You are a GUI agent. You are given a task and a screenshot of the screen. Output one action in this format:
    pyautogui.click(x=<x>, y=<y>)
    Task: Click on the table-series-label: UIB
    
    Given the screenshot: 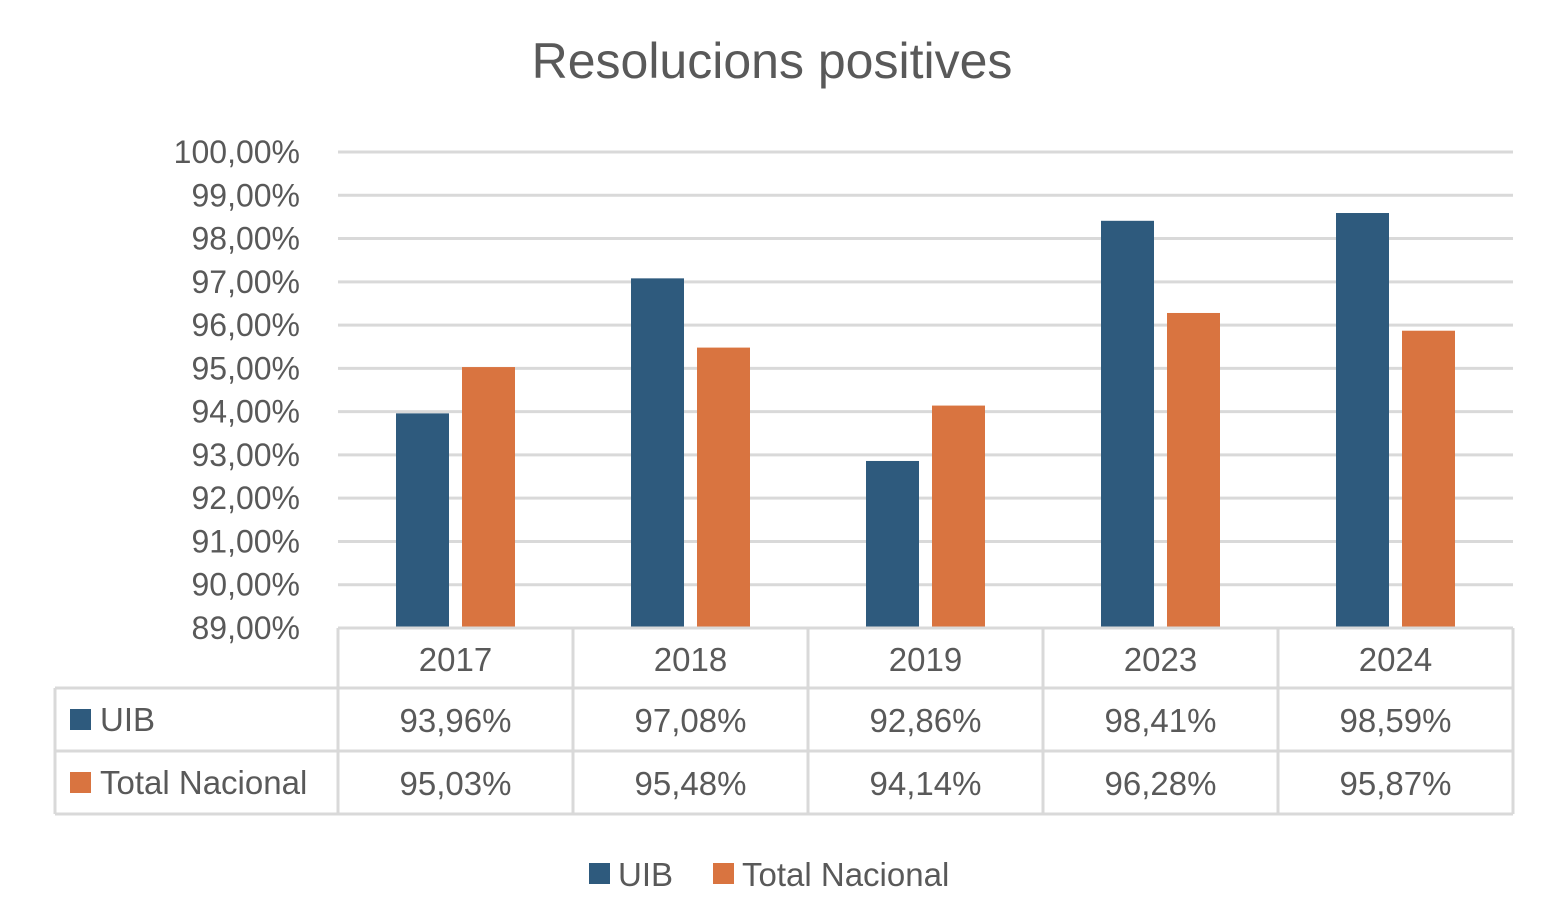 What is the action you would take?
    pyautogui.click(x=127, y=719)
    